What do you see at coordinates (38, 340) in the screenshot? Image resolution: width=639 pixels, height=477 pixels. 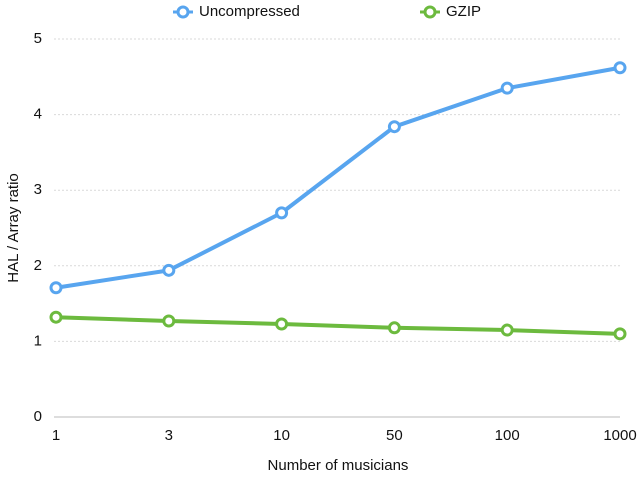 I see `y-tick-label: 1` at bounding box center [38, 340].